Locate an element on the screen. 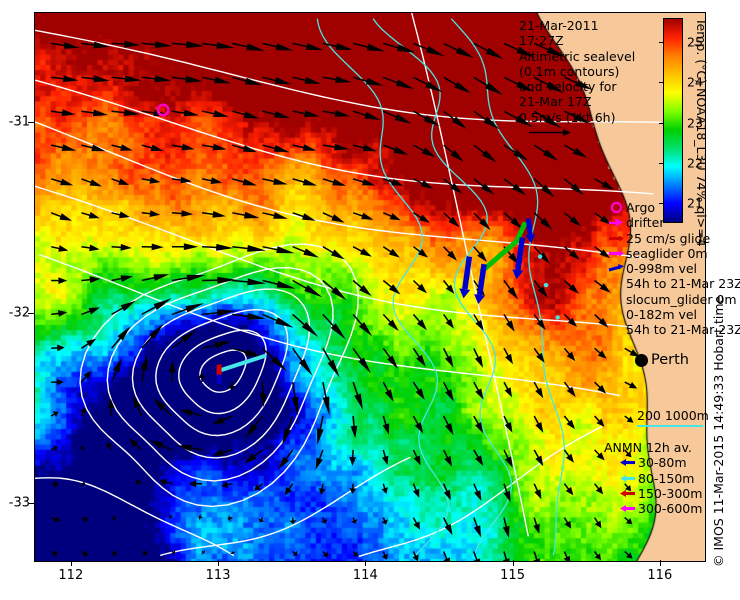 The width and height of the screenshot is (740, 600). anmn-depth-rows: 30-80m 80-150m 150-300m 300-600m is located at coordinates (653, 485).